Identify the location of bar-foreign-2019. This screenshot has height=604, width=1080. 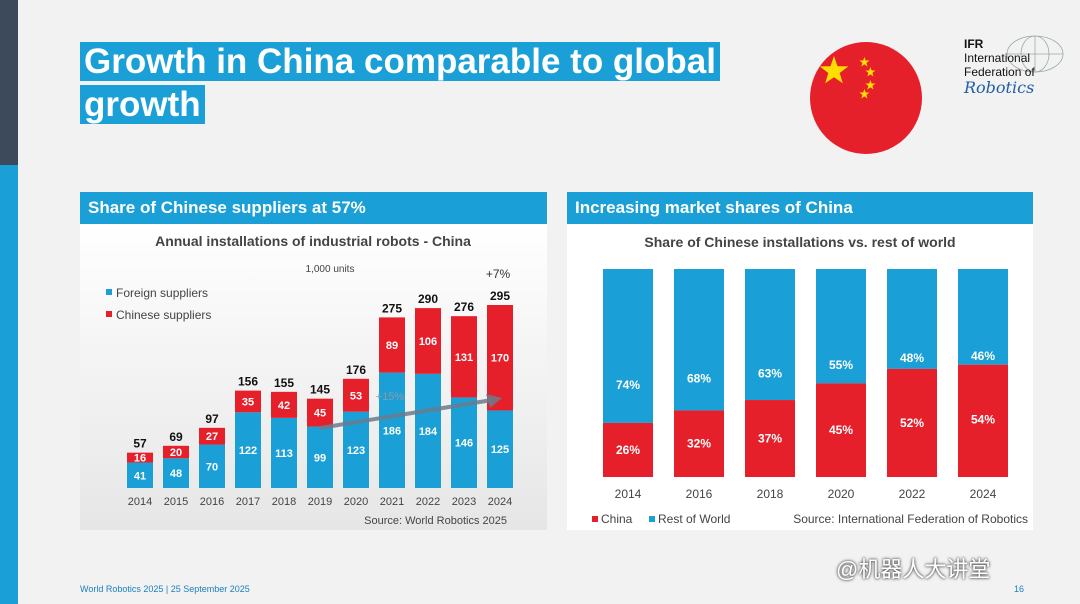
(320, 457).